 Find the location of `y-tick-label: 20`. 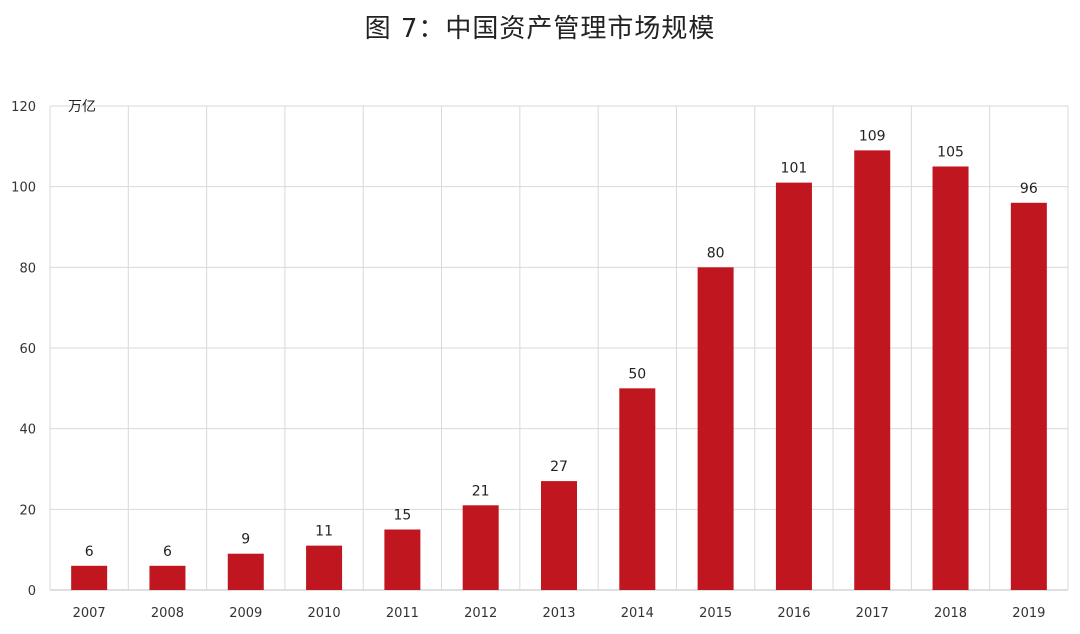

y-tick-label: 20 is located at coordinates (27, 510).